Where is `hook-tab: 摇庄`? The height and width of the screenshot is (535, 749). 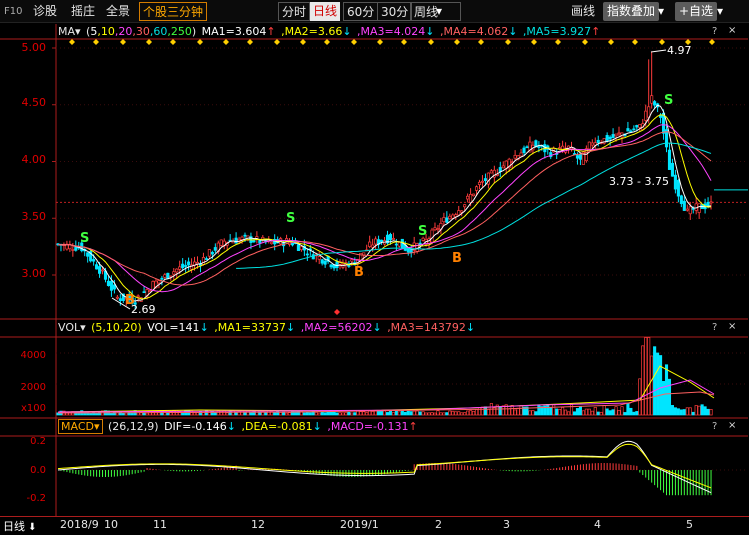 hook-tab: 摇庄 is located at coordinates (83, 11).